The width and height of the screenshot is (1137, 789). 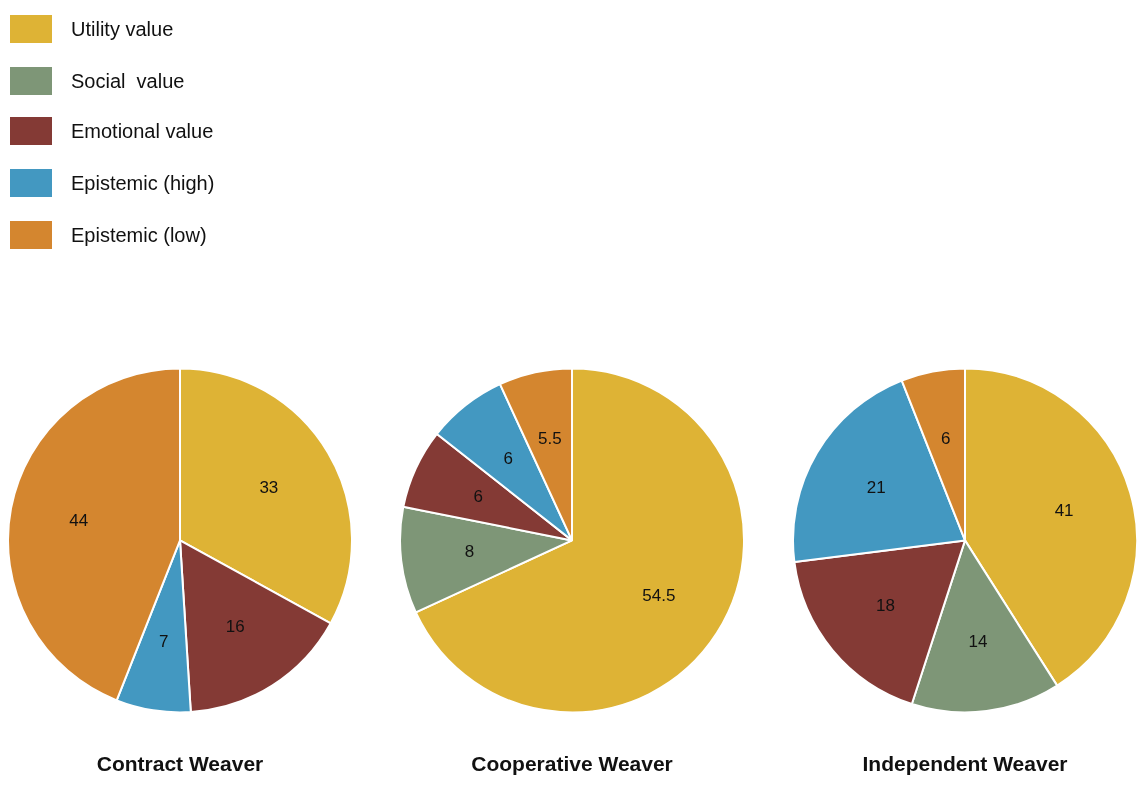 What do you see at coordinates (885, 605) in the screenshot?
I see `data-label: 18` at bounding box center [885, 605].